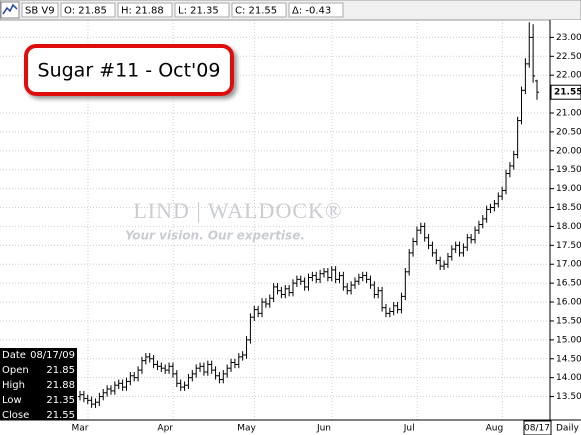 This screenshot has width=581, height=435. What do you see at coordinates (237, 210) in the screenshot?
I see `watermark-brand: LIND | WALDOCK®` at bounding box center [237, 210].